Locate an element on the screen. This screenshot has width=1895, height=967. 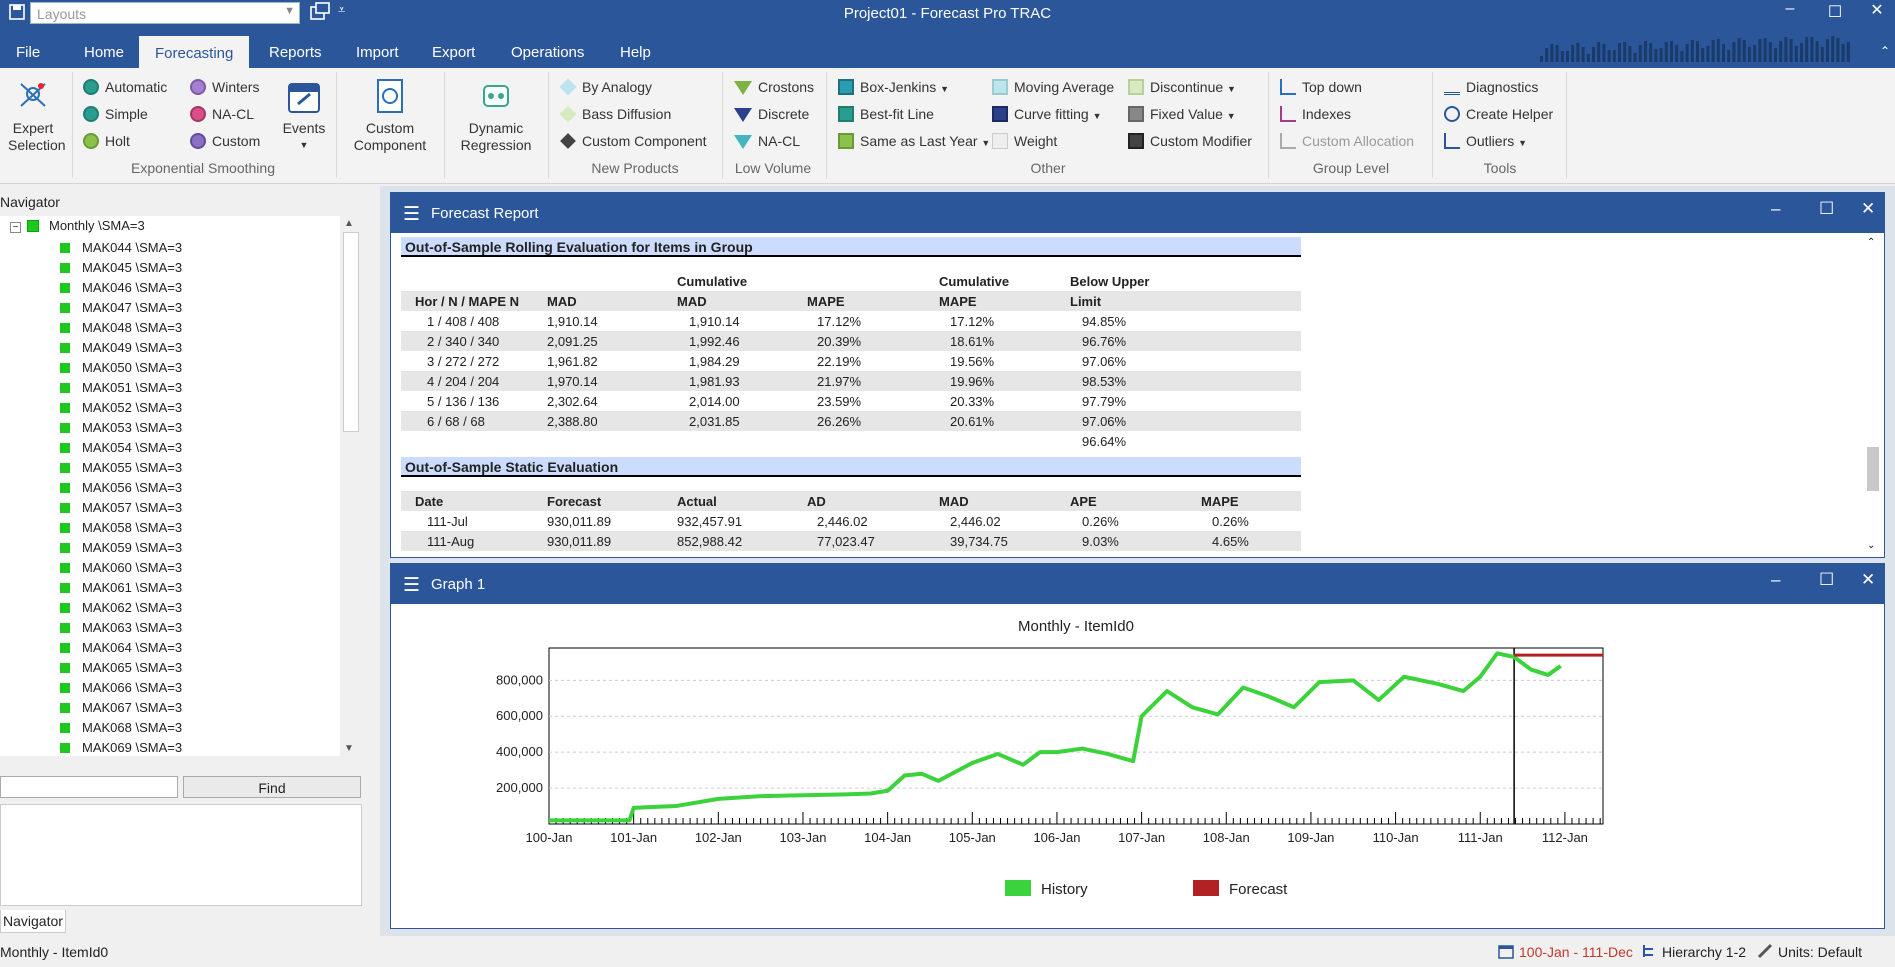
navigator-item: MAK064 \SMA=3 is located at coordinates (121, 647).